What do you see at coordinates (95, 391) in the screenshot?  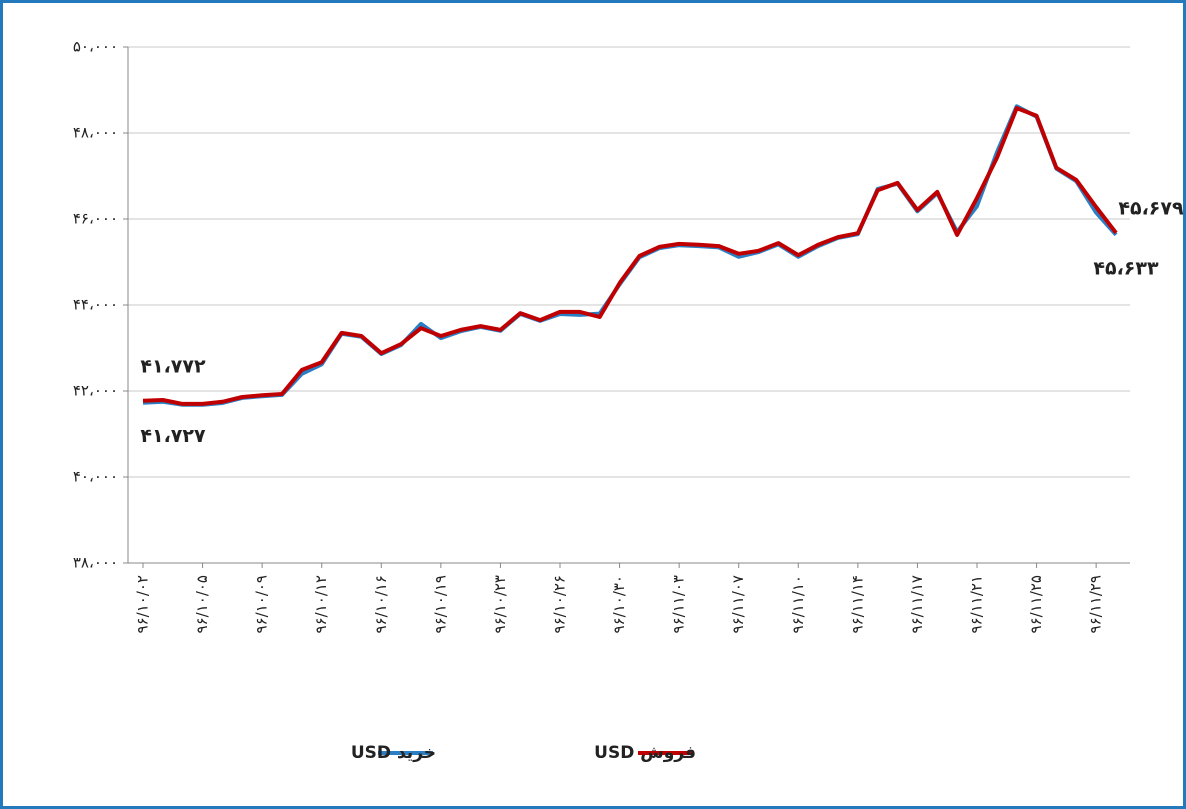 I see `y-tick-label: ۴۲،۰۰۰` at bounding box center [95, 391].